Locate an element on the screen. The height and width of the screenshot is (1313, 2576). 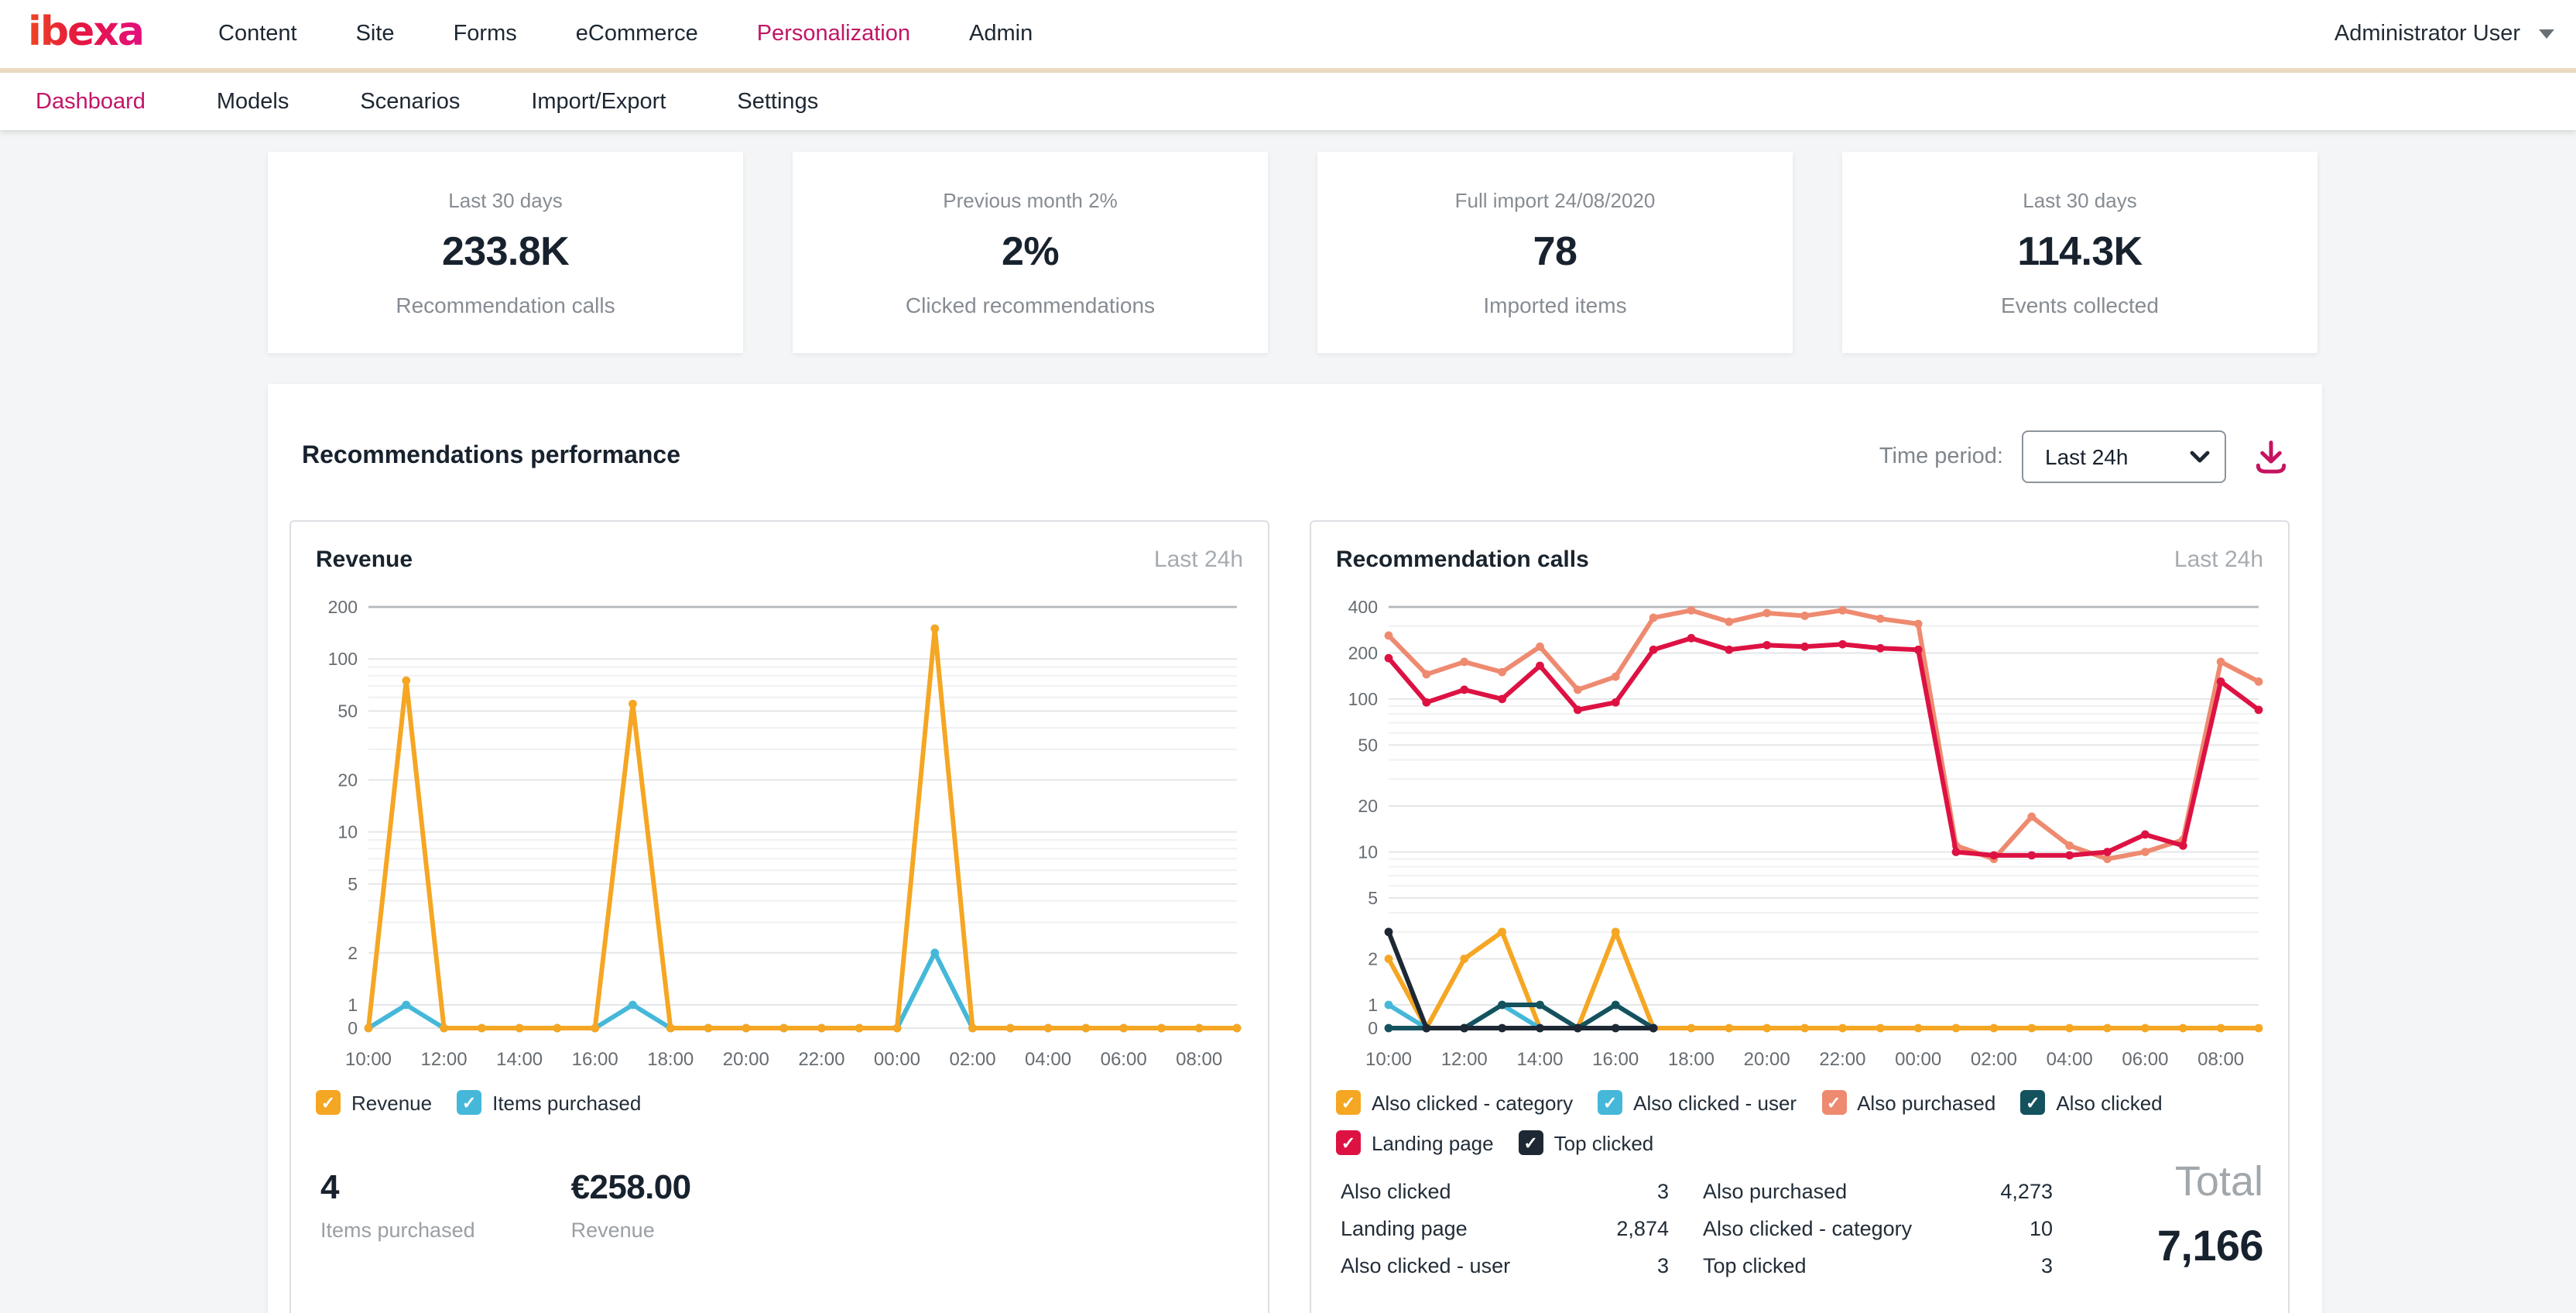
legend-item: ✓ Landing page is located at coordinates (1415, 1142).